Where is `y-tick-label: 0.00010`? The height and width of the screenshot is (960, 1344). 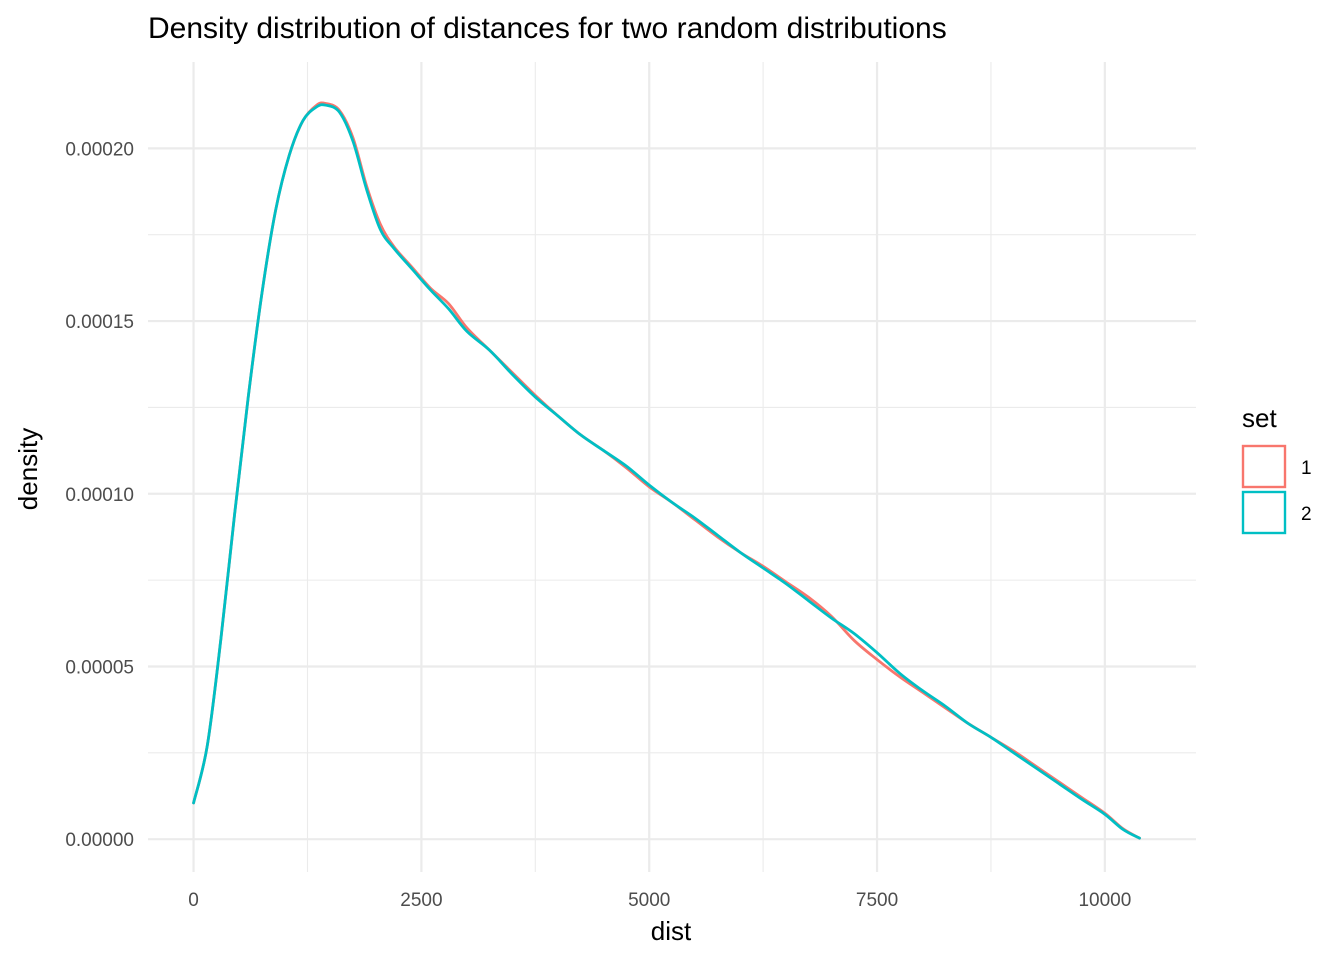 y-tick-label: 0.00010 is located at coordinates (99, 495).